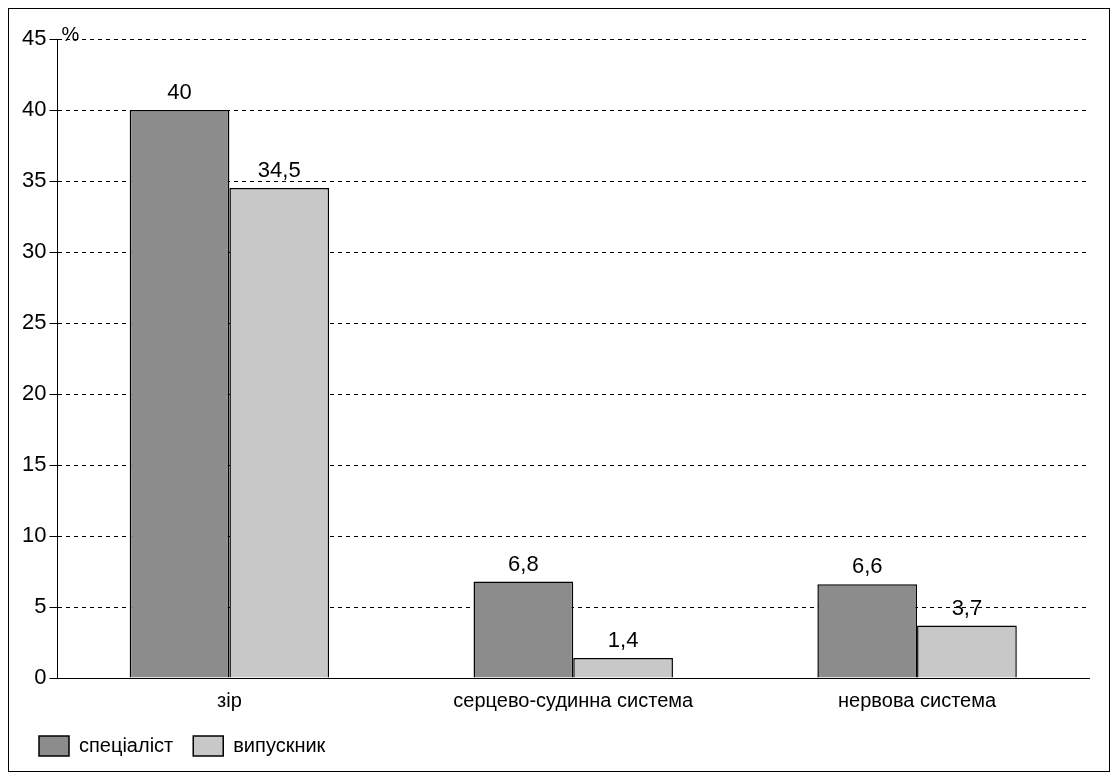  What do you see at coordinates (179, 92) in the screenshot?
I see `data-label: 40` at bounding box center [179, 92].